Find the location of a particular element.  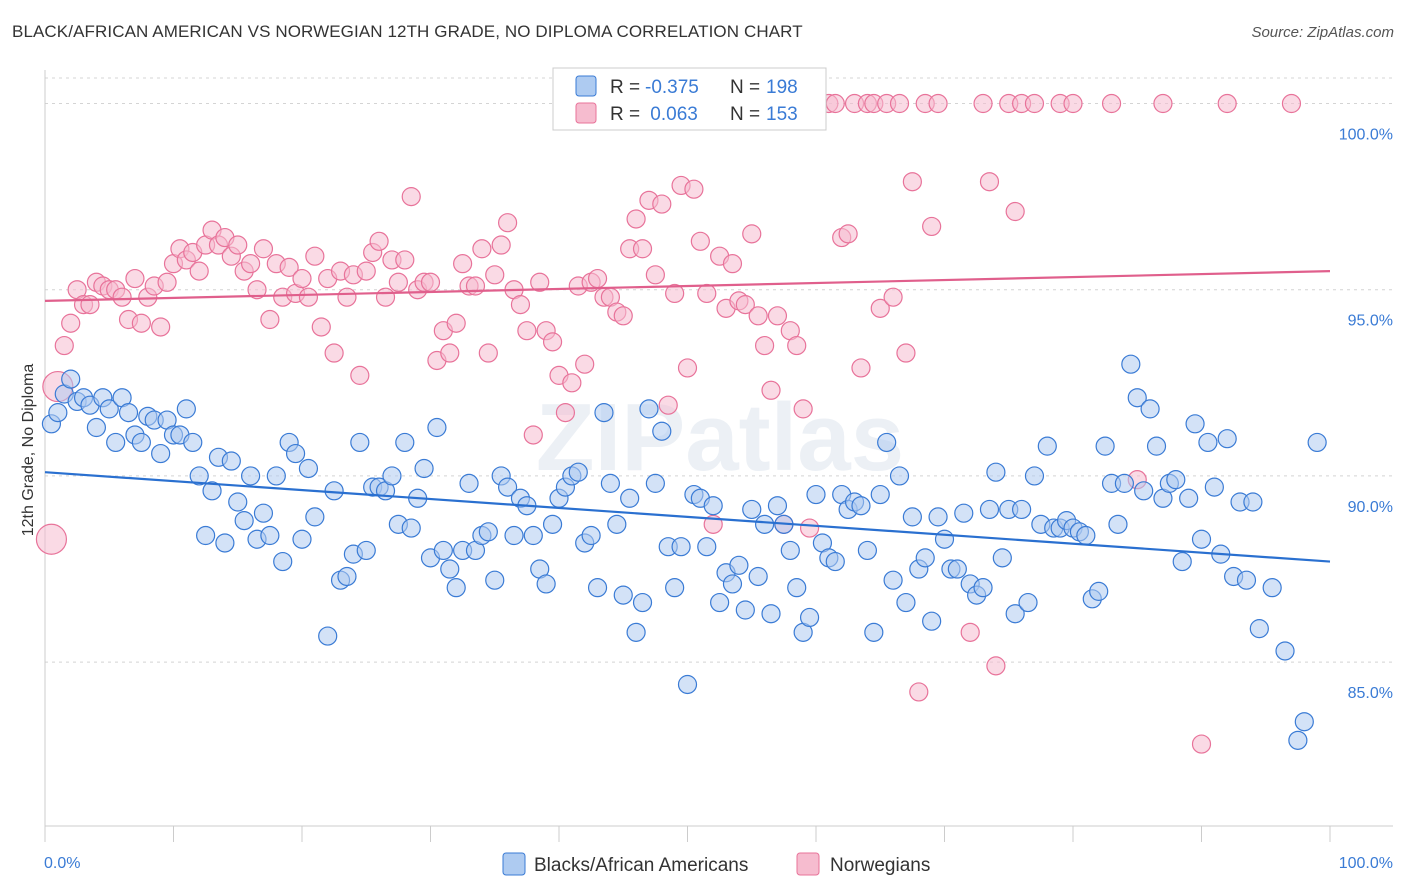

legend-r-value-1: -0.375 is located at coordinates (672, 87).